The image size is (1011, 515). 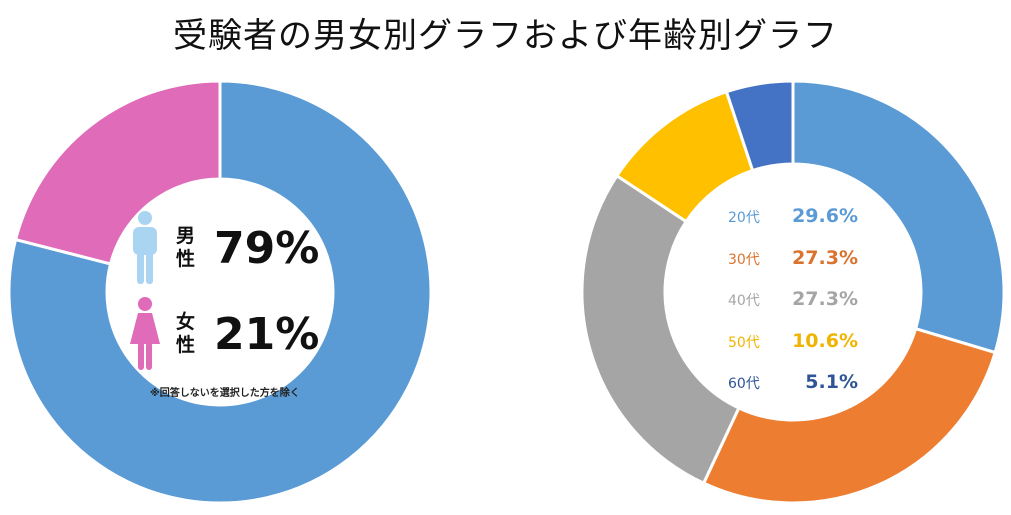 I want to click on age-legend-50s: 50代 10.6%, so click(x=793, y=341).